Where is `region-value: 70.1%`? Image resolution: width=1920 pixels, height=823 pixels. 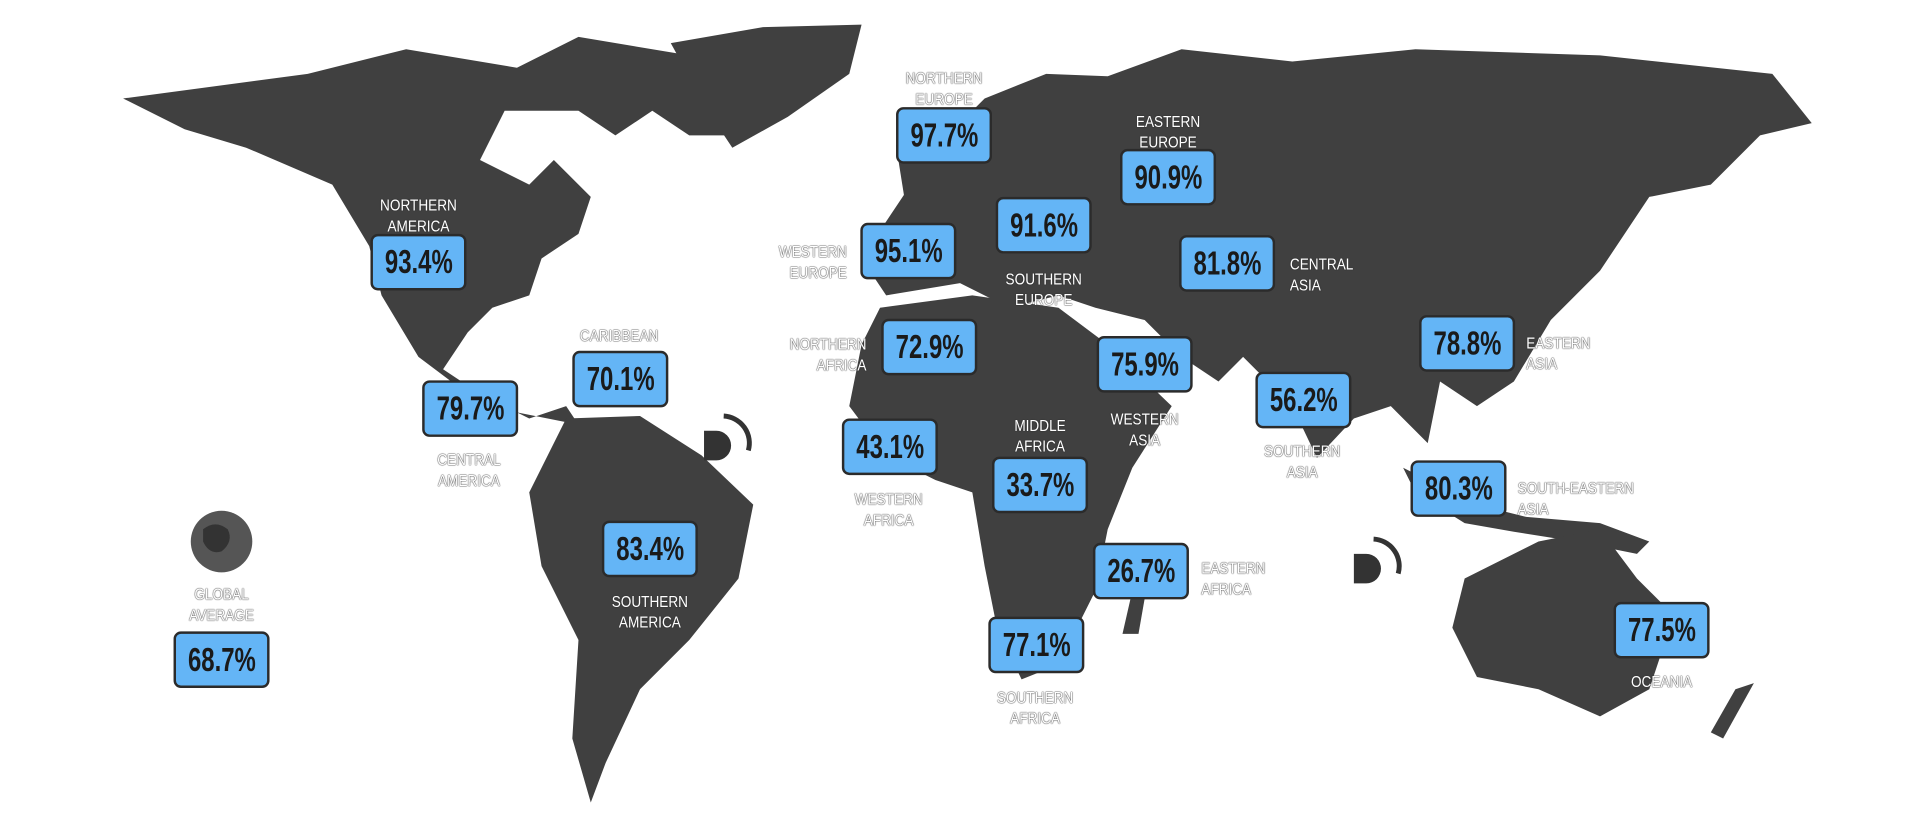
region-value: 70.1% is located at coordinates (620, 378).